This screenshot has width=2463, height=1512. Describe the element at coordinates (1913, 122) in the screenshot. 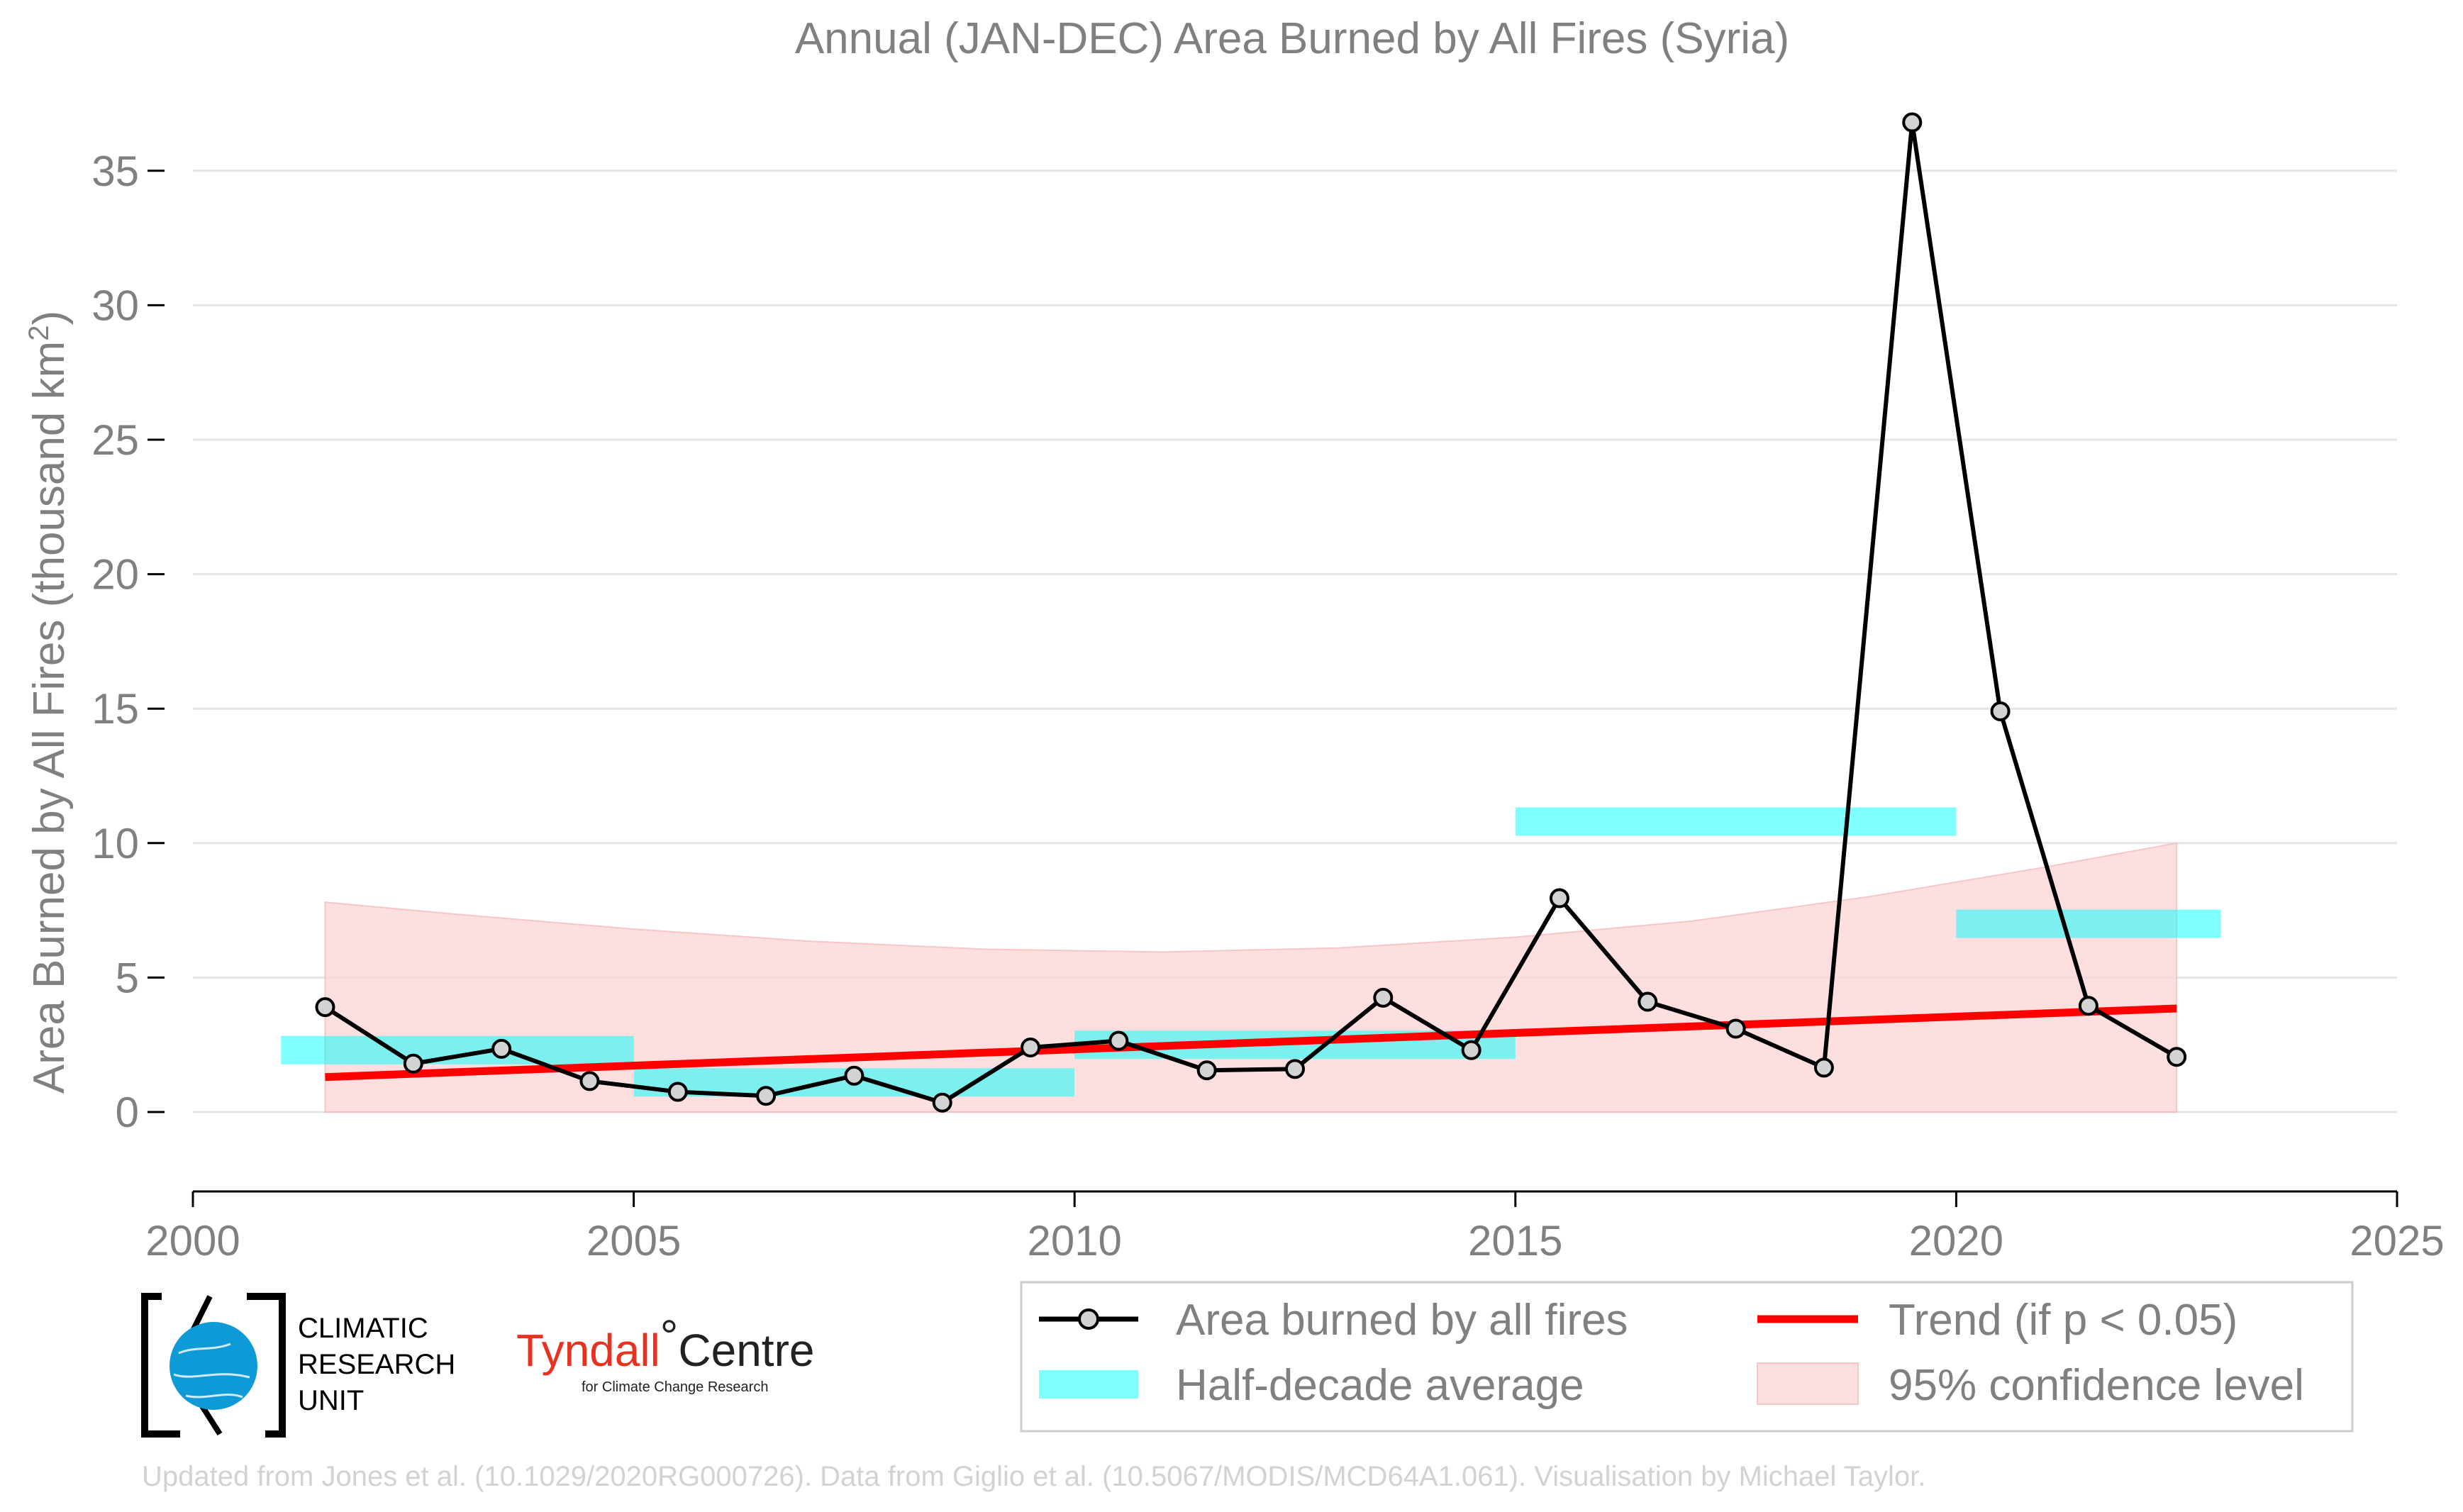

I see `data-point-2019.5` at that location.